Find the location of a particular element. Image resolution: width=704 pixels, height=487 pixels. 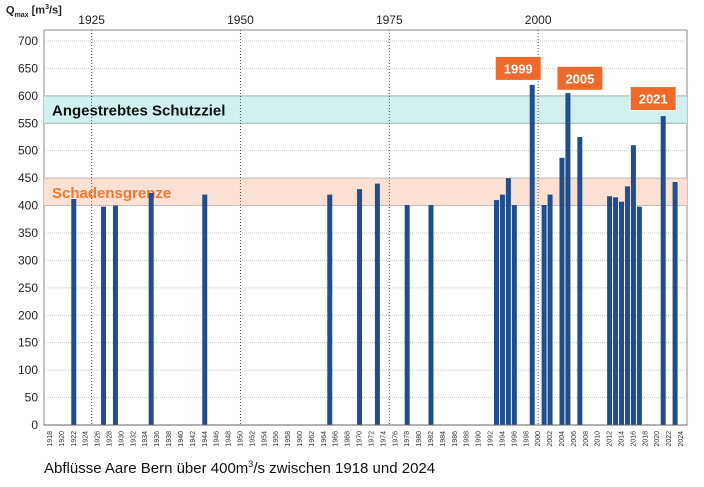

bar-1996 is located at coordinates (514, 315).